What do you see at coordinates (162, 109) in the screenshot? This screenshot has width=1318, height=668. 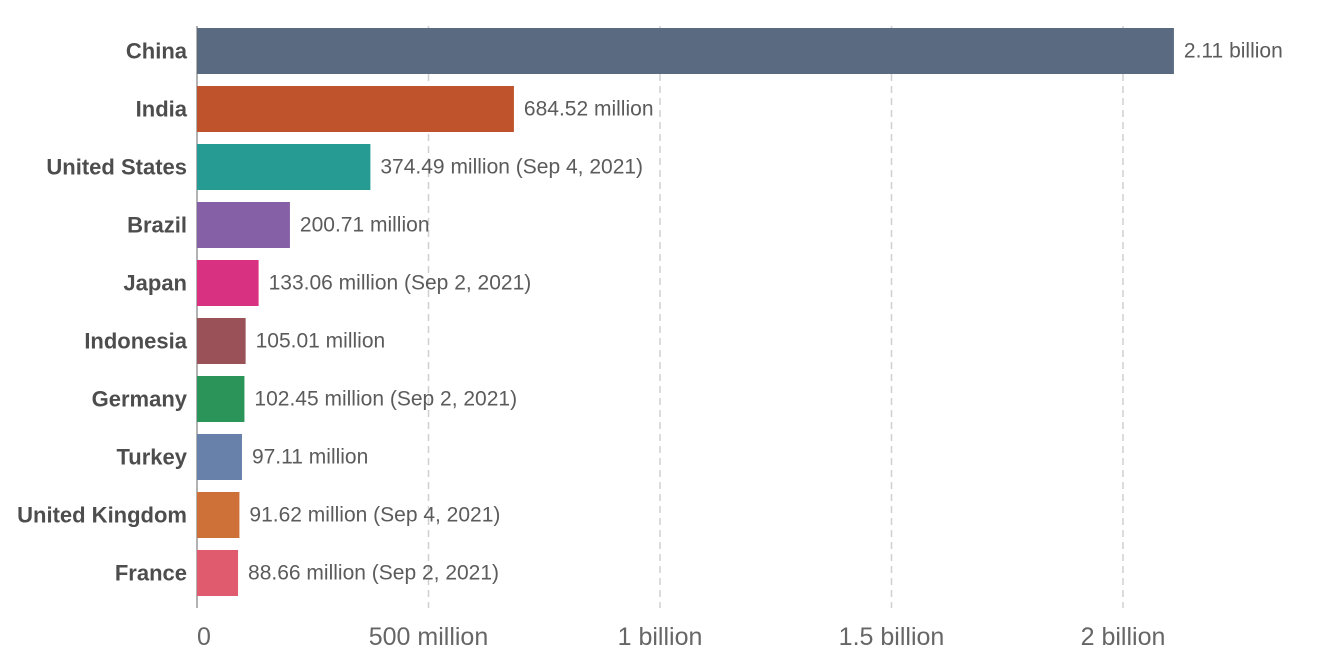 I see `category-label: India` at bounding box center [162, 109].